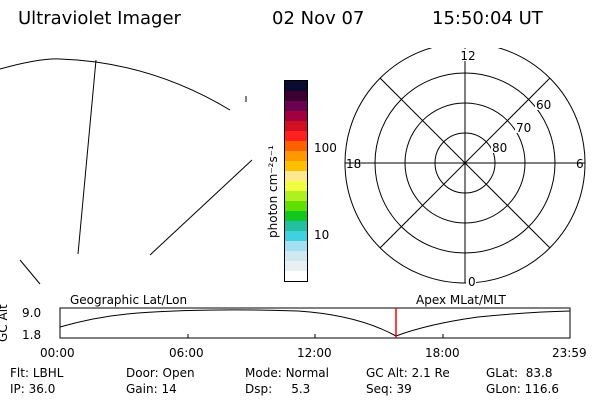 The width and height of the screenshot is (600, 400). Describe the element at coordinates (129, 300) in the screenshot. I see `geographic-label: Geographic Lat/Lon` at that location.